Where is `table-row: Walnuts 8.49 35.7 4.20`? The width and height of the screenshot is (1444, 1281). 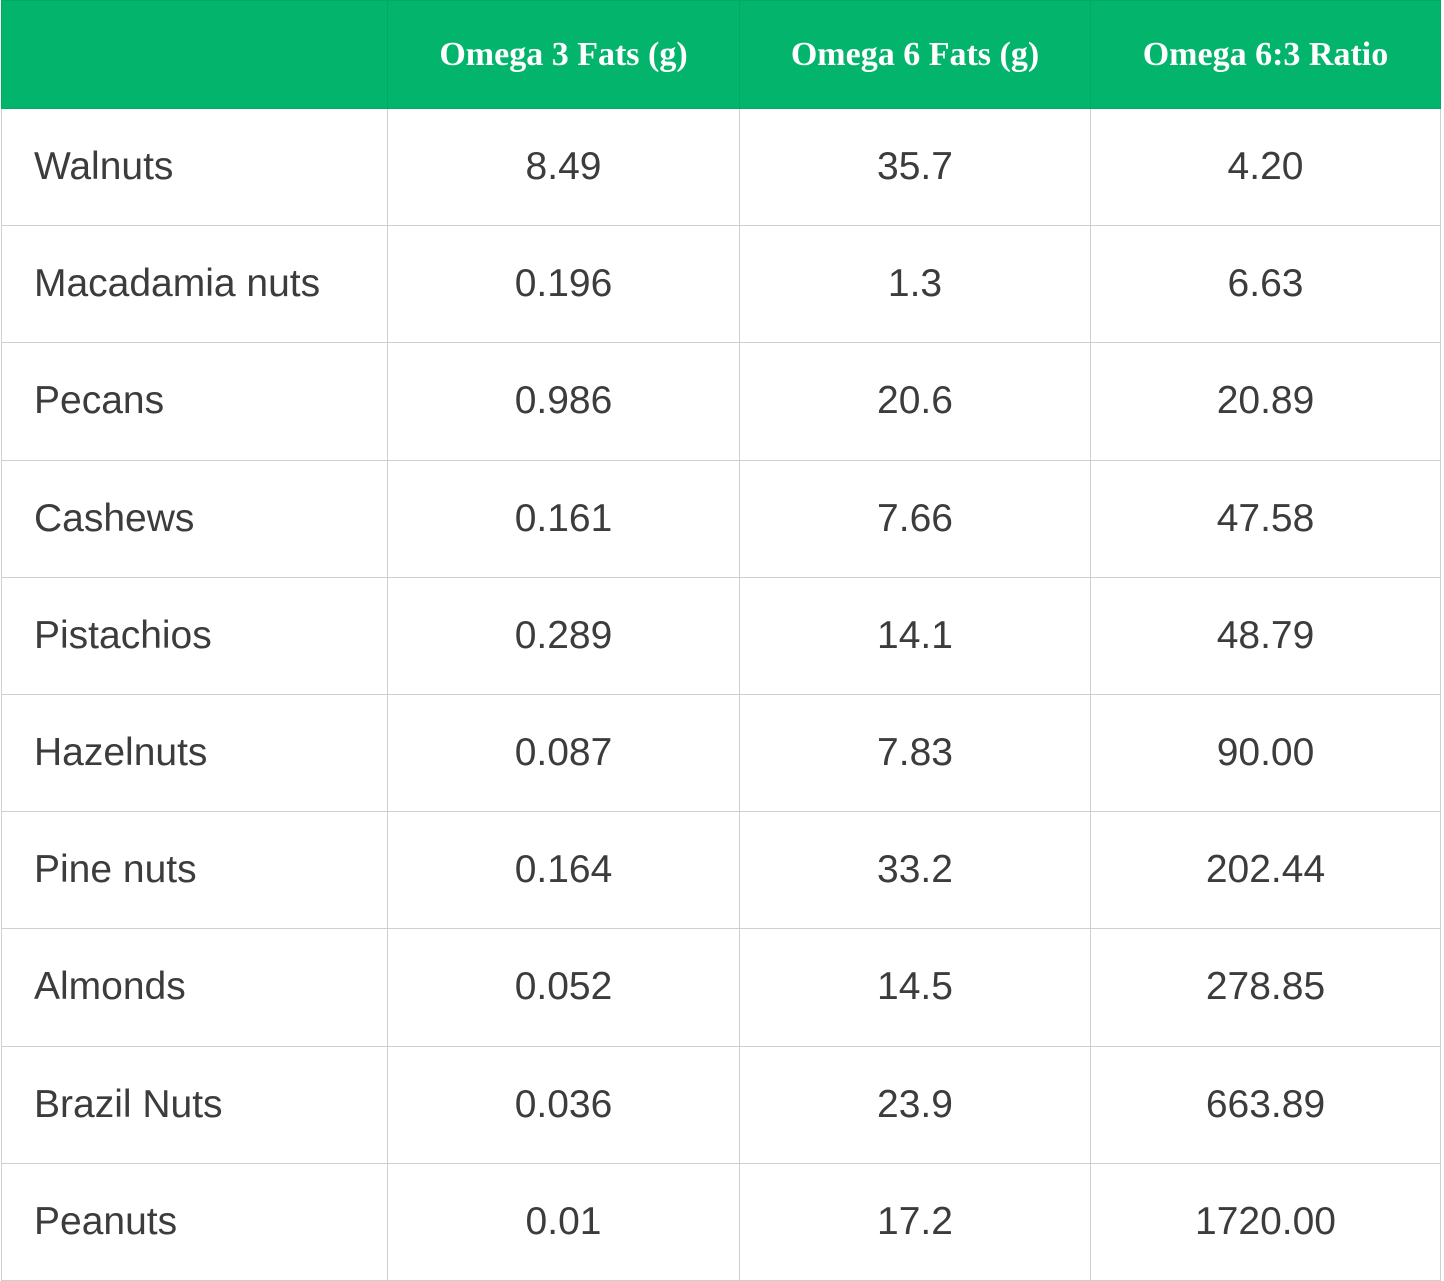 table-row: Walnuts 8.49 35.7 4.20 is located at coordinates (721, 167).